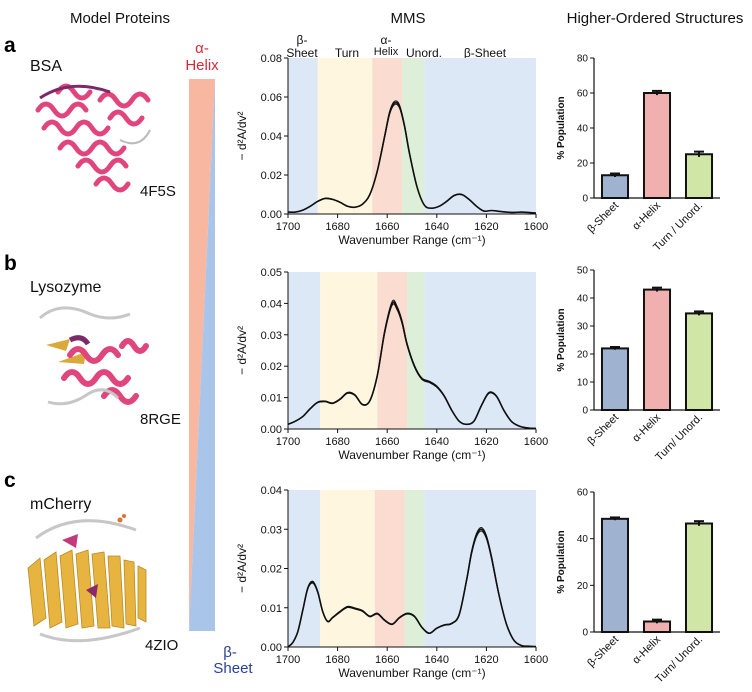  Describe the element at coordinates (233, 668) in the screenshot. I see `wedge-beta-line2: Sheet` at that location.